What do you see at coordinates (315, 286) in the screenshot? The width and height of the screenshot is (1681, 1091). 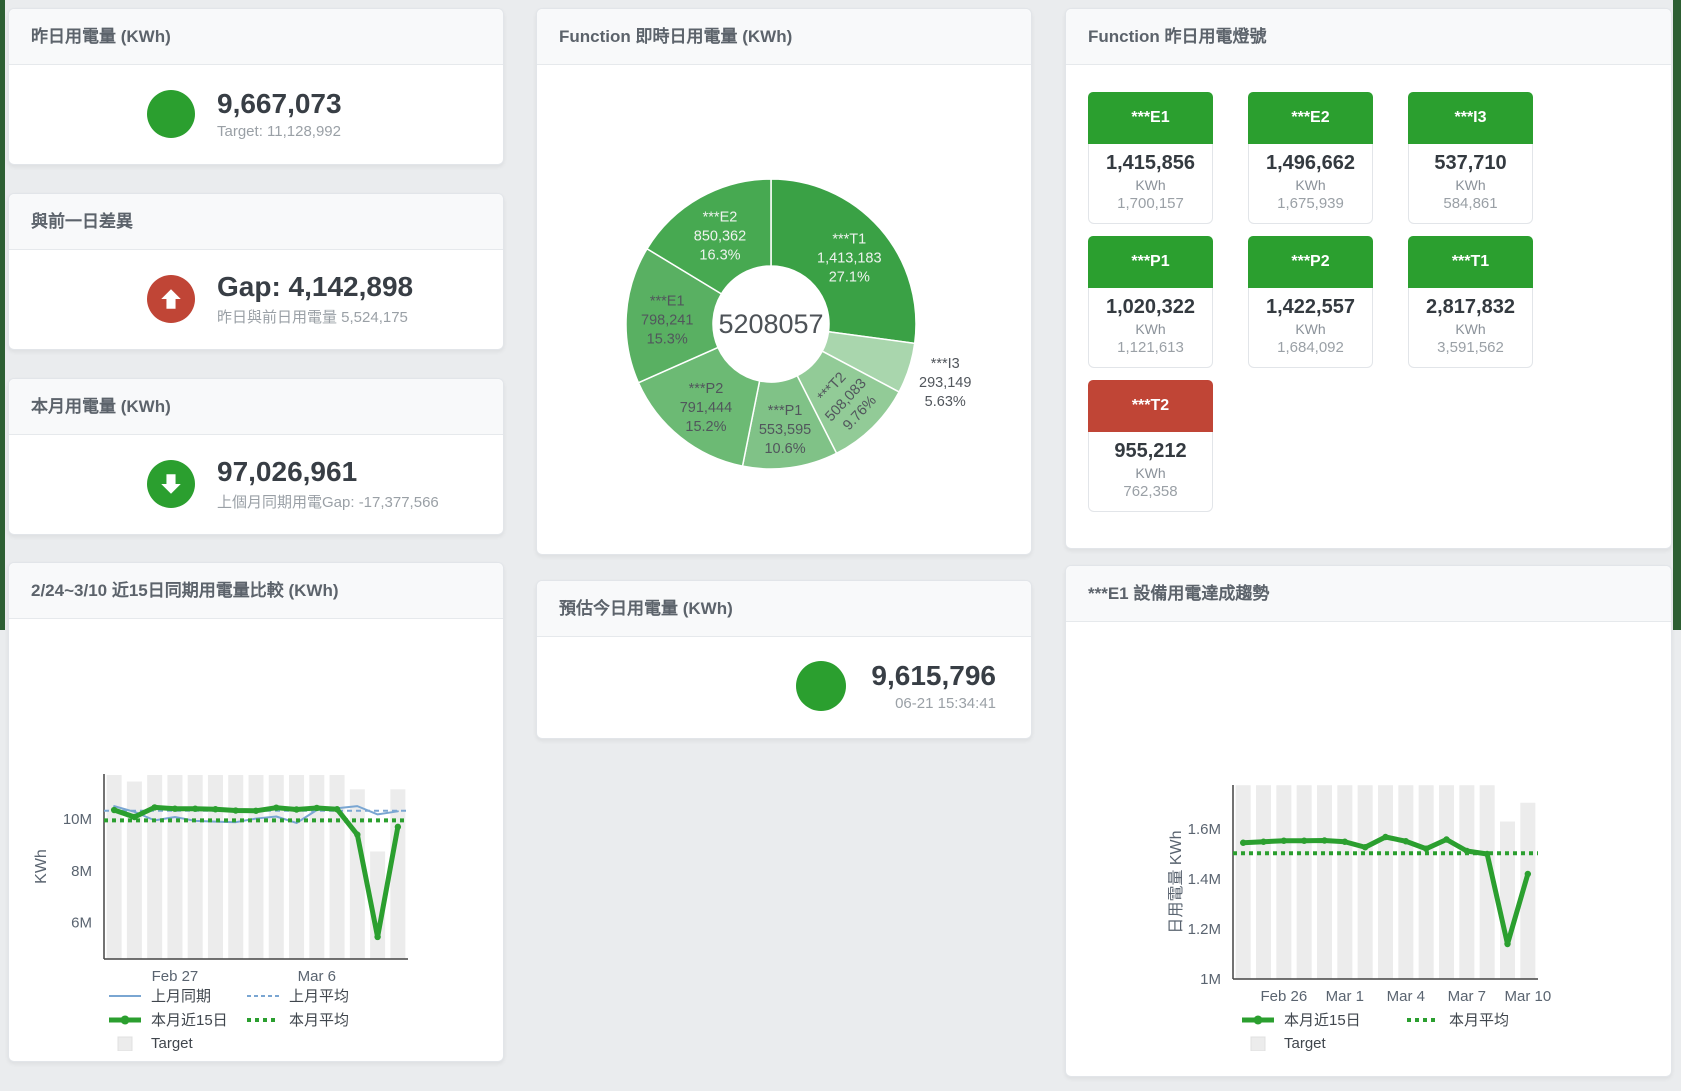 I see `day-gap-value: Gap: 4,142,898` at bounding box center [315, 286].